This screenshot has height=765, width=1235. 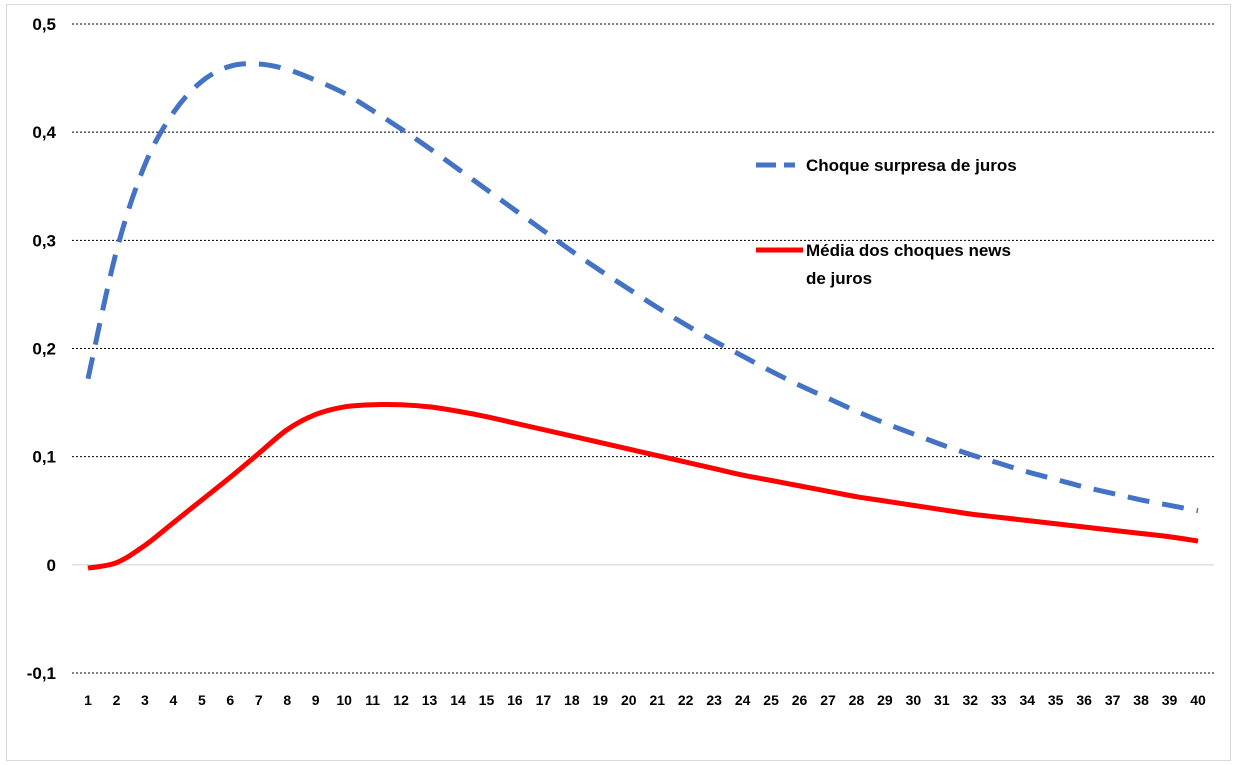 I want to click on x-tick-label: 7, so click(x=259, y=700).